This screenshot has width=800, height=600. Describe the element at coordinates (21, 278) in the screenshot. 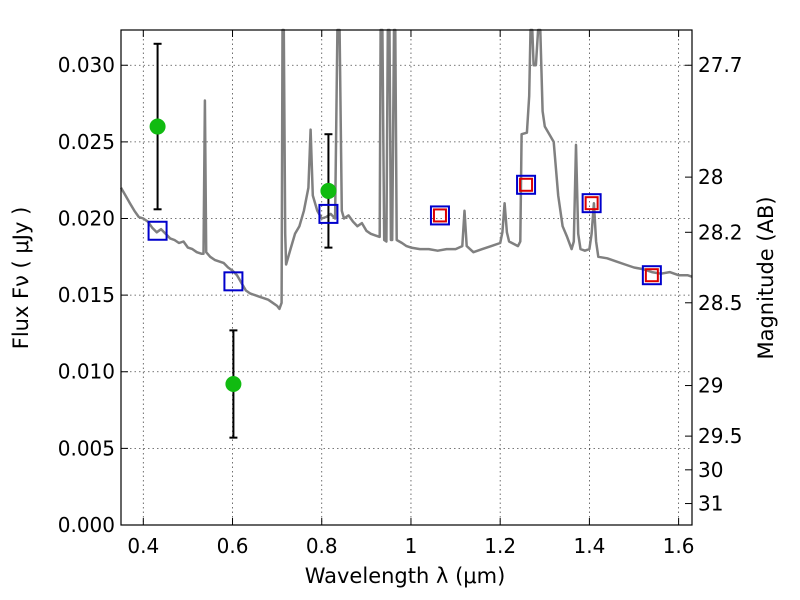

I see `y-axis-label: Flux Fν ( μJy )` at that location.